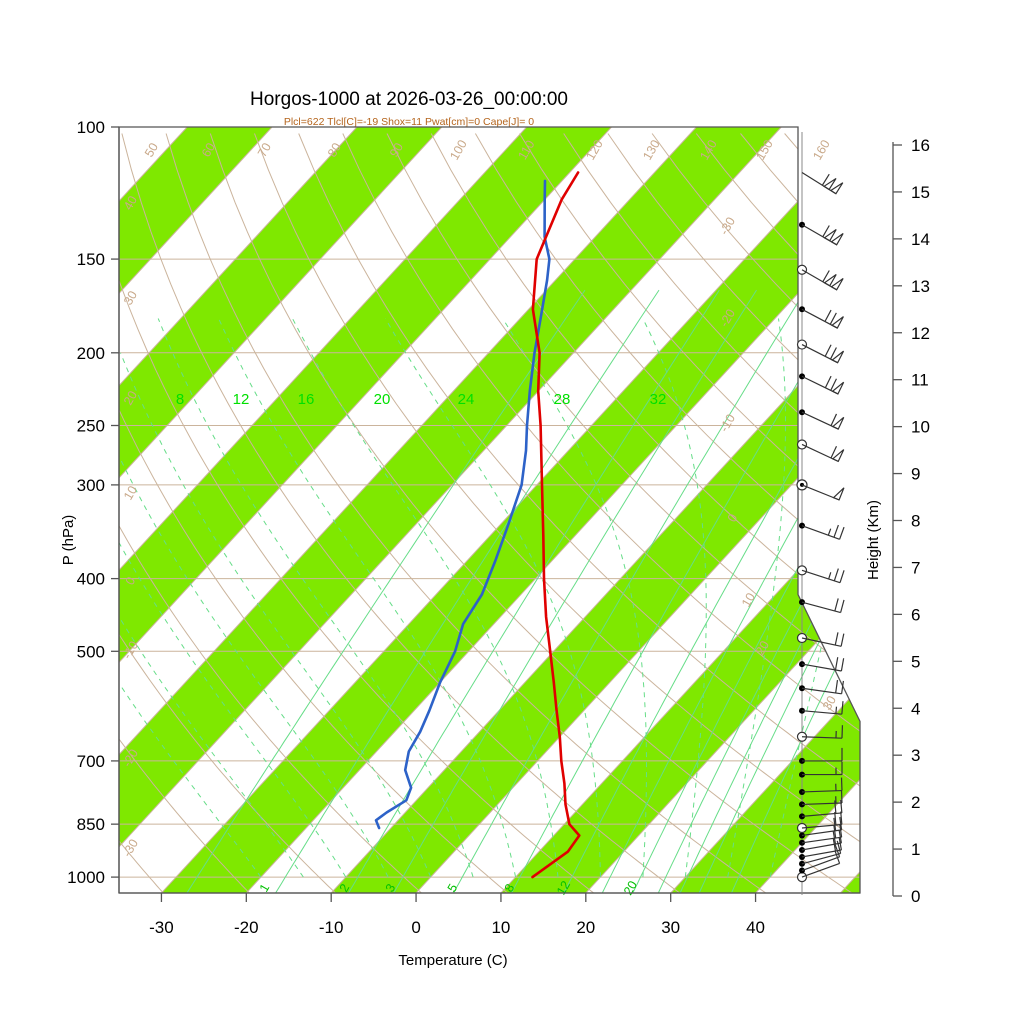 The width and height of the screenshot is (1024, 1024). What do you see at coordinates (466, 399) in the screenshot?
I see `mixing-ratio-label-upper: 24` at bounding box center [466, 399].